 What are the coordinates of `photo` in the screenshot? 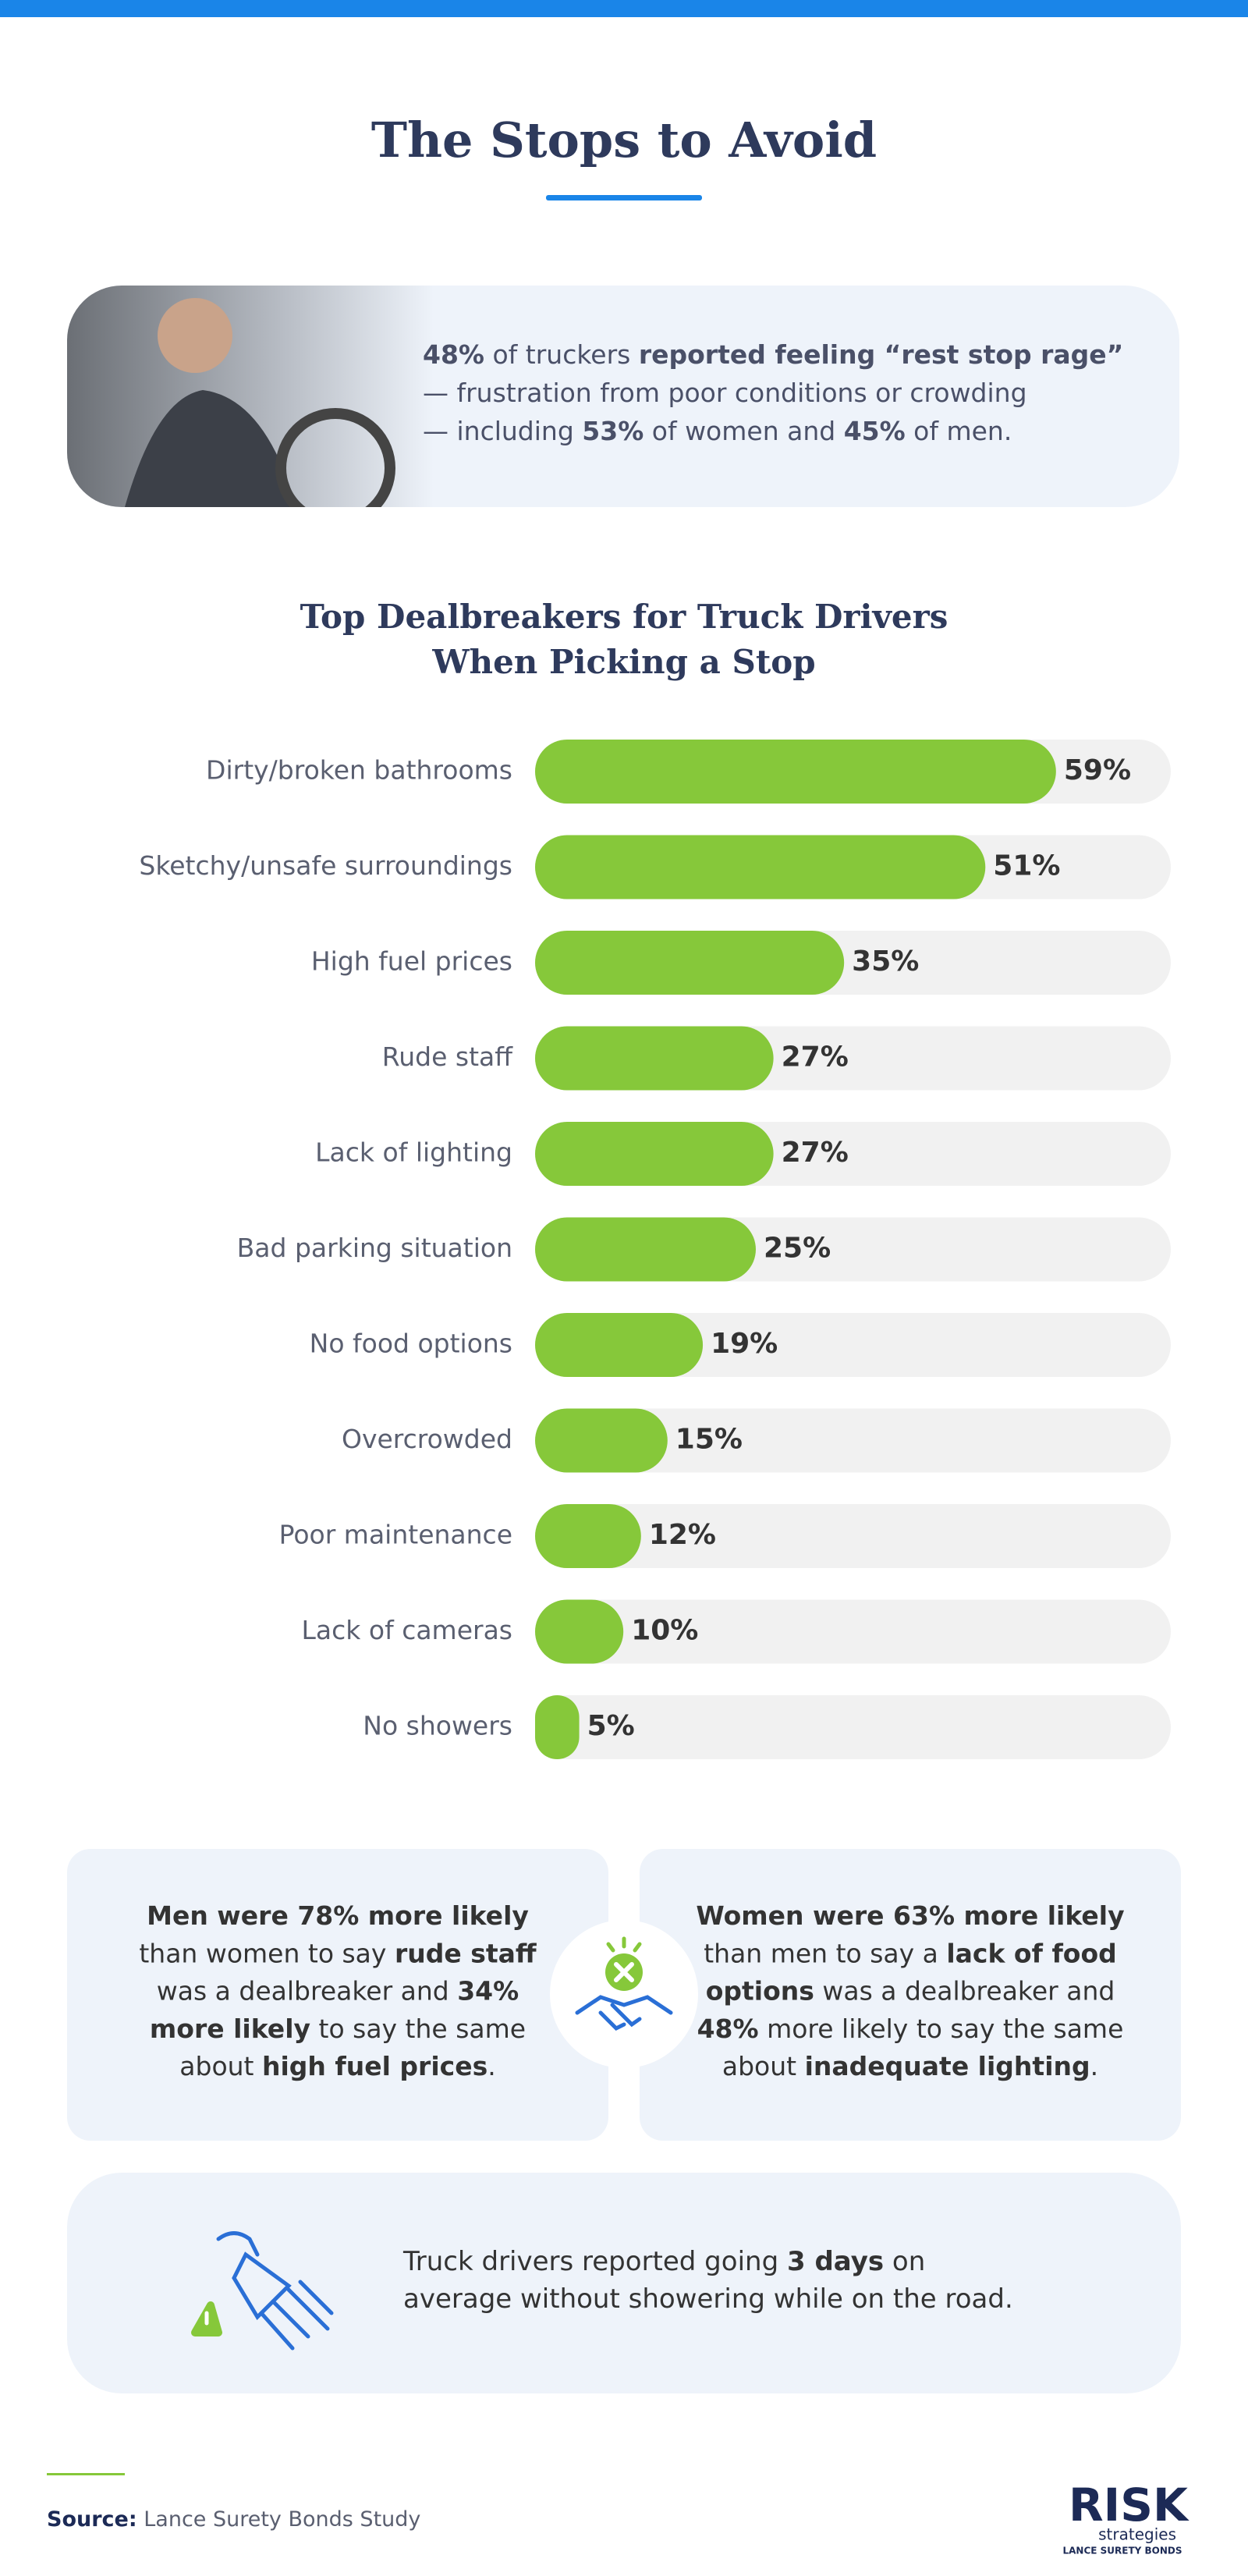 It's located at (251, 396).